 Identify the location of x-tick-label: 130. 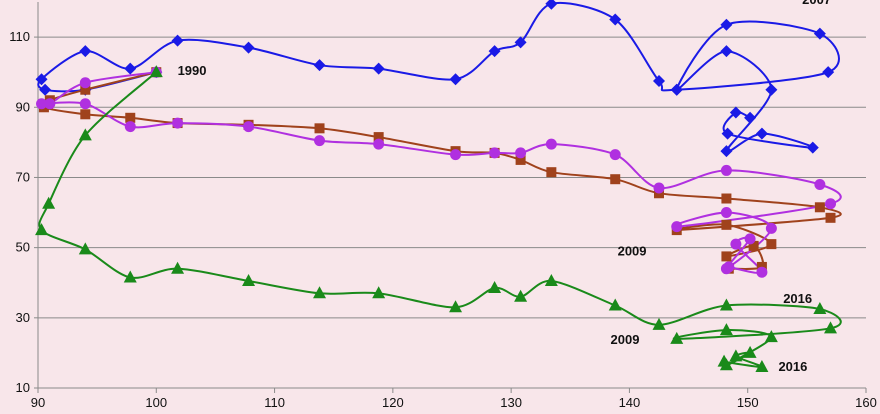
(511, 402).